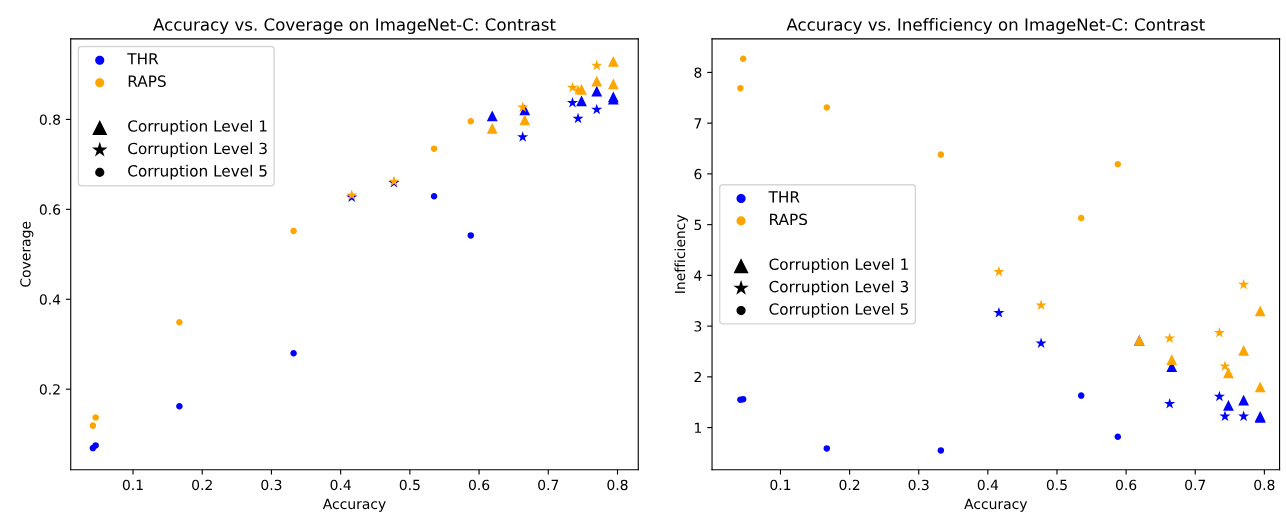  I want to click on y-tick-label: 5, so click(698, 225).